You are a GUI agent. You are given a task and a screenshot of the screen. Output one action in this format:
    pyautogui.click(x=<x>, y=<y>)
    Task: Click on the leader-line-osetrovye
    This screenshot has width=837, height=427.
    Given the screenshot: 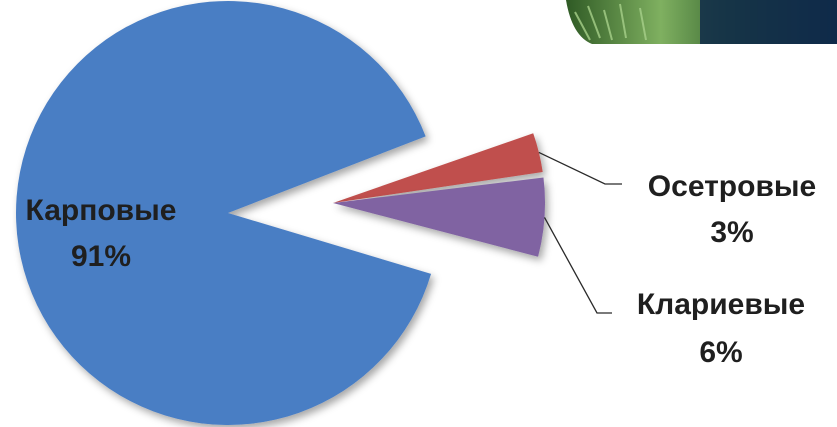 What is the action you would take?
    pyautogui.click(x=580, y=168)
    